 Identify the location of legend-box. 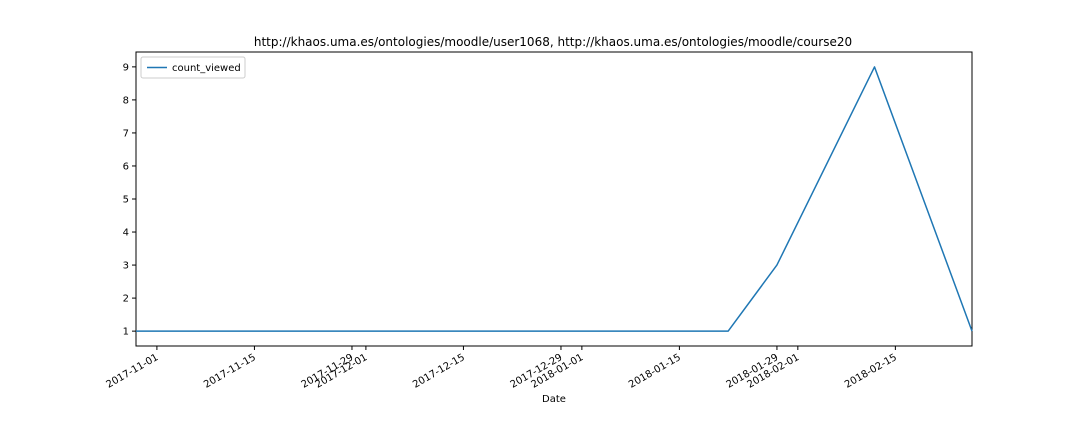
(193, 67).